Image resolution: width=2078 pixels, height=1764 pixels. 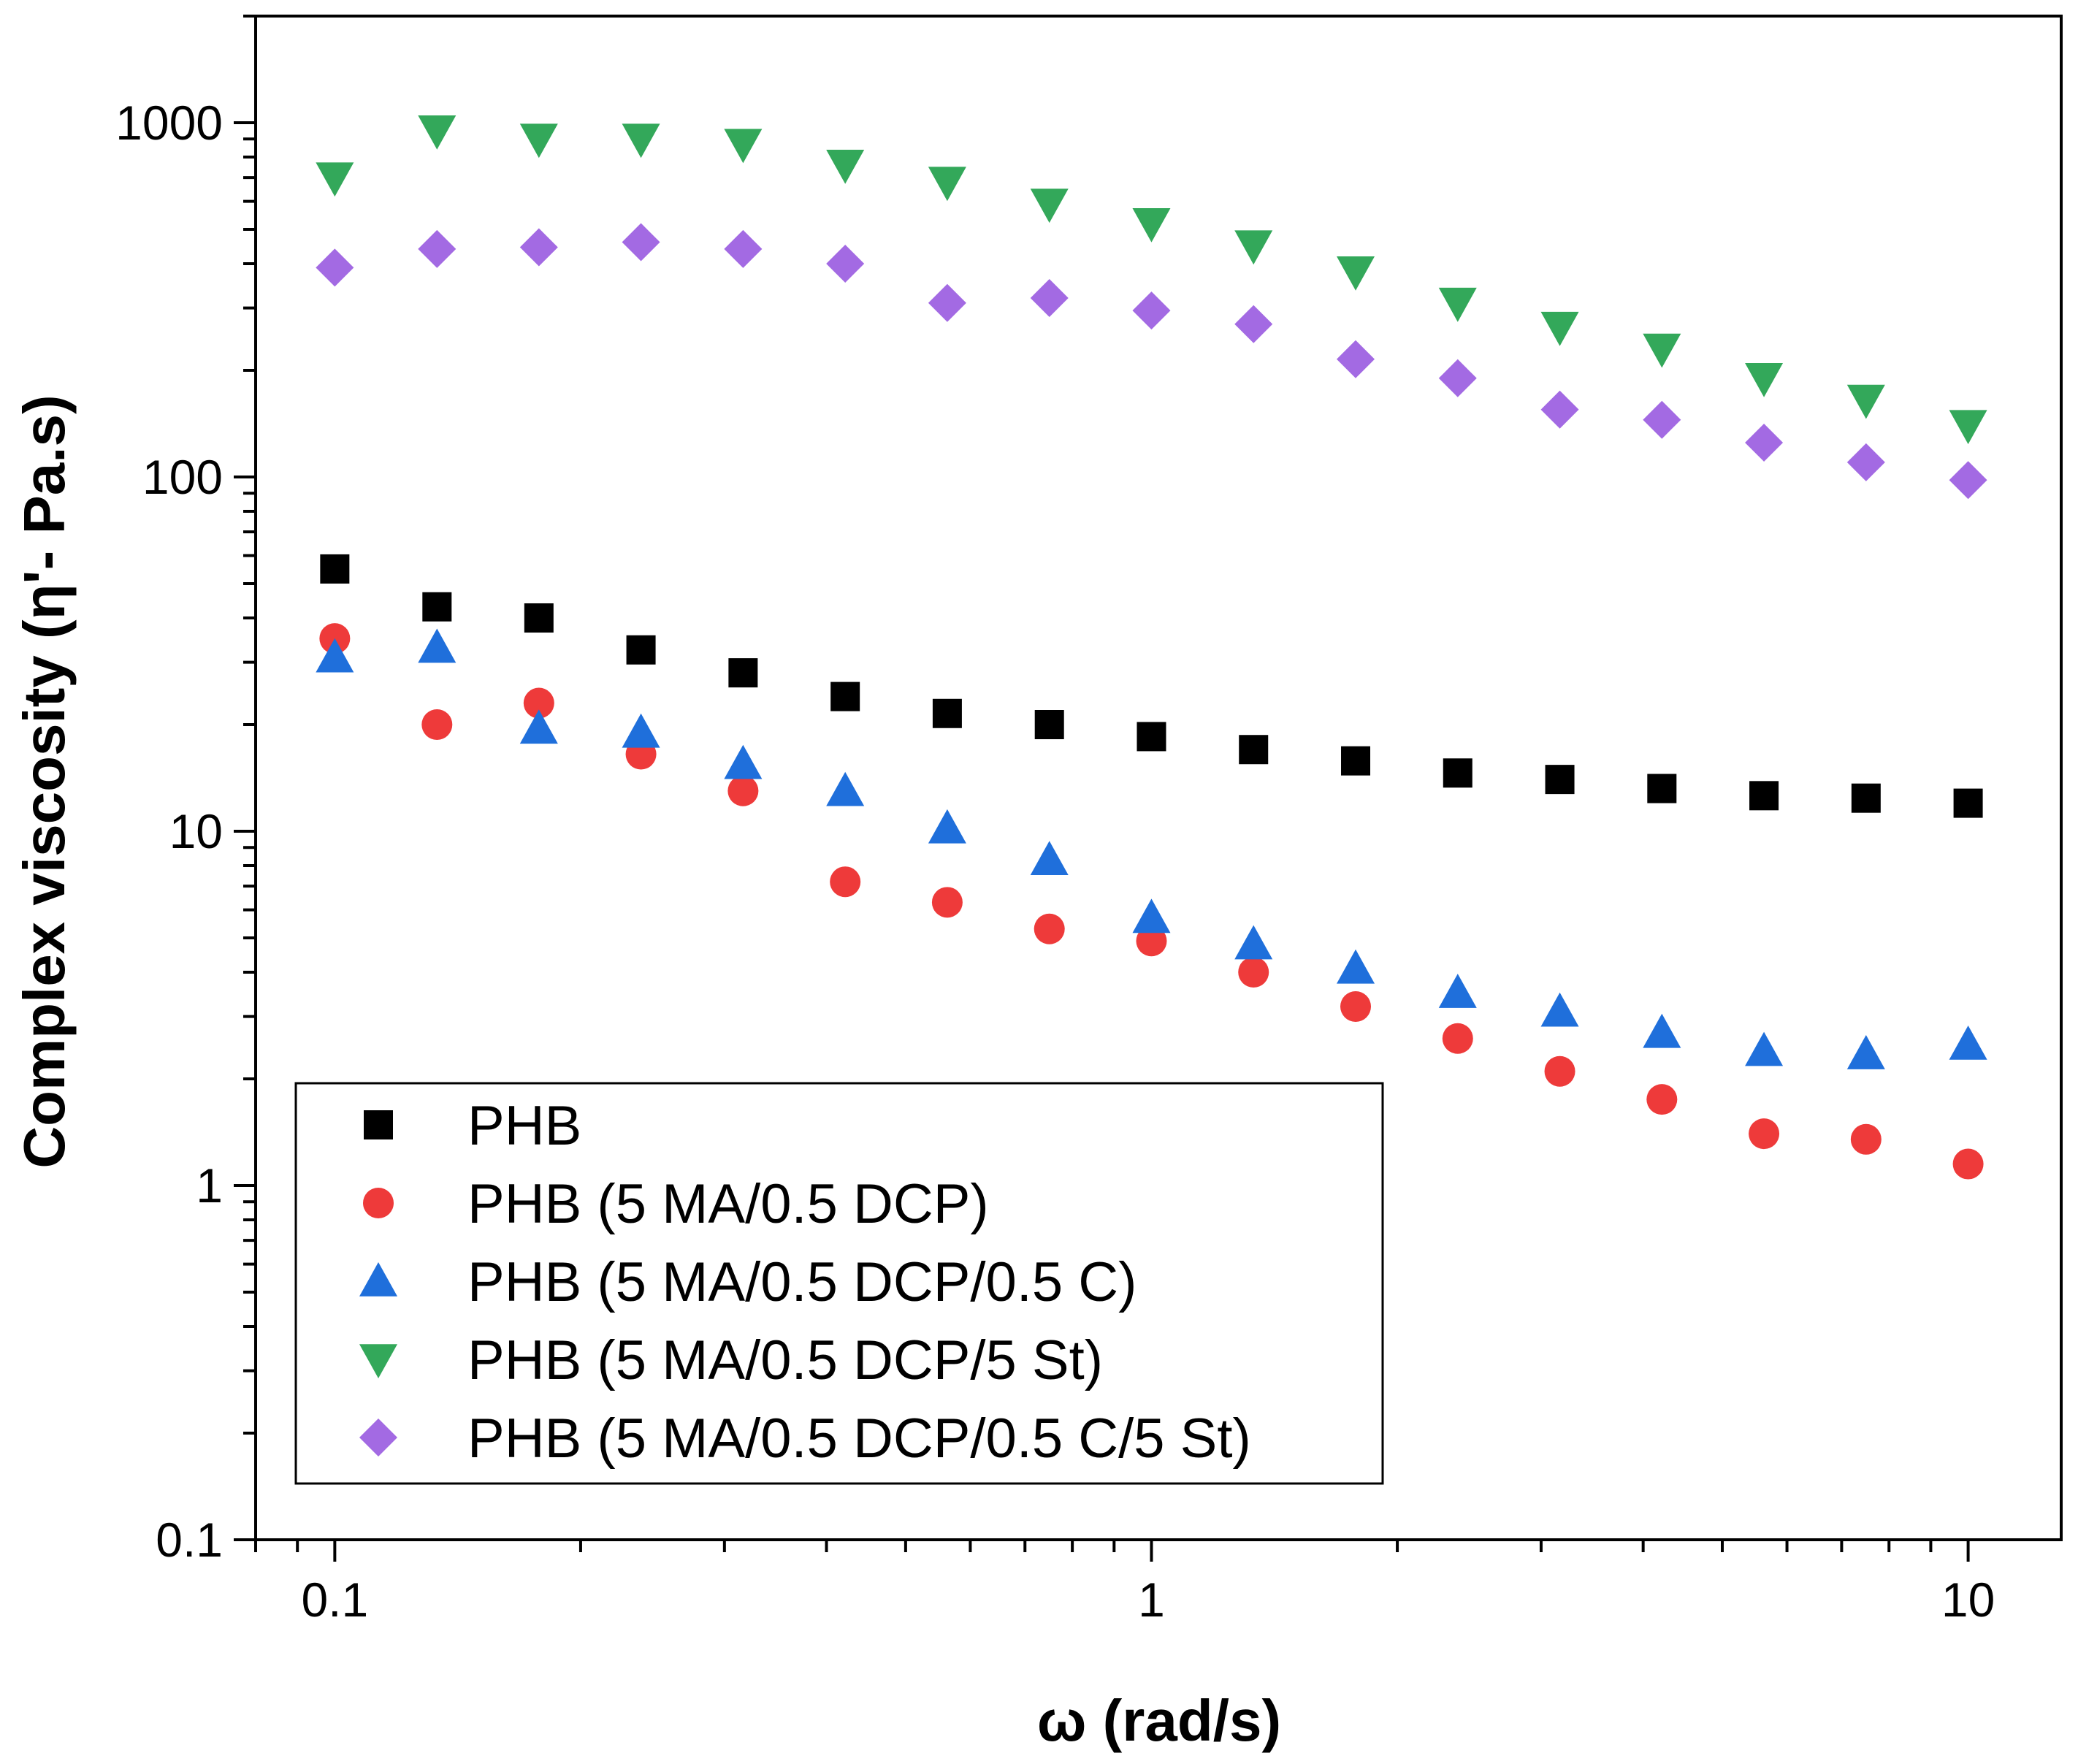 I want to click on legend-box, so click(x=839, y=1283).